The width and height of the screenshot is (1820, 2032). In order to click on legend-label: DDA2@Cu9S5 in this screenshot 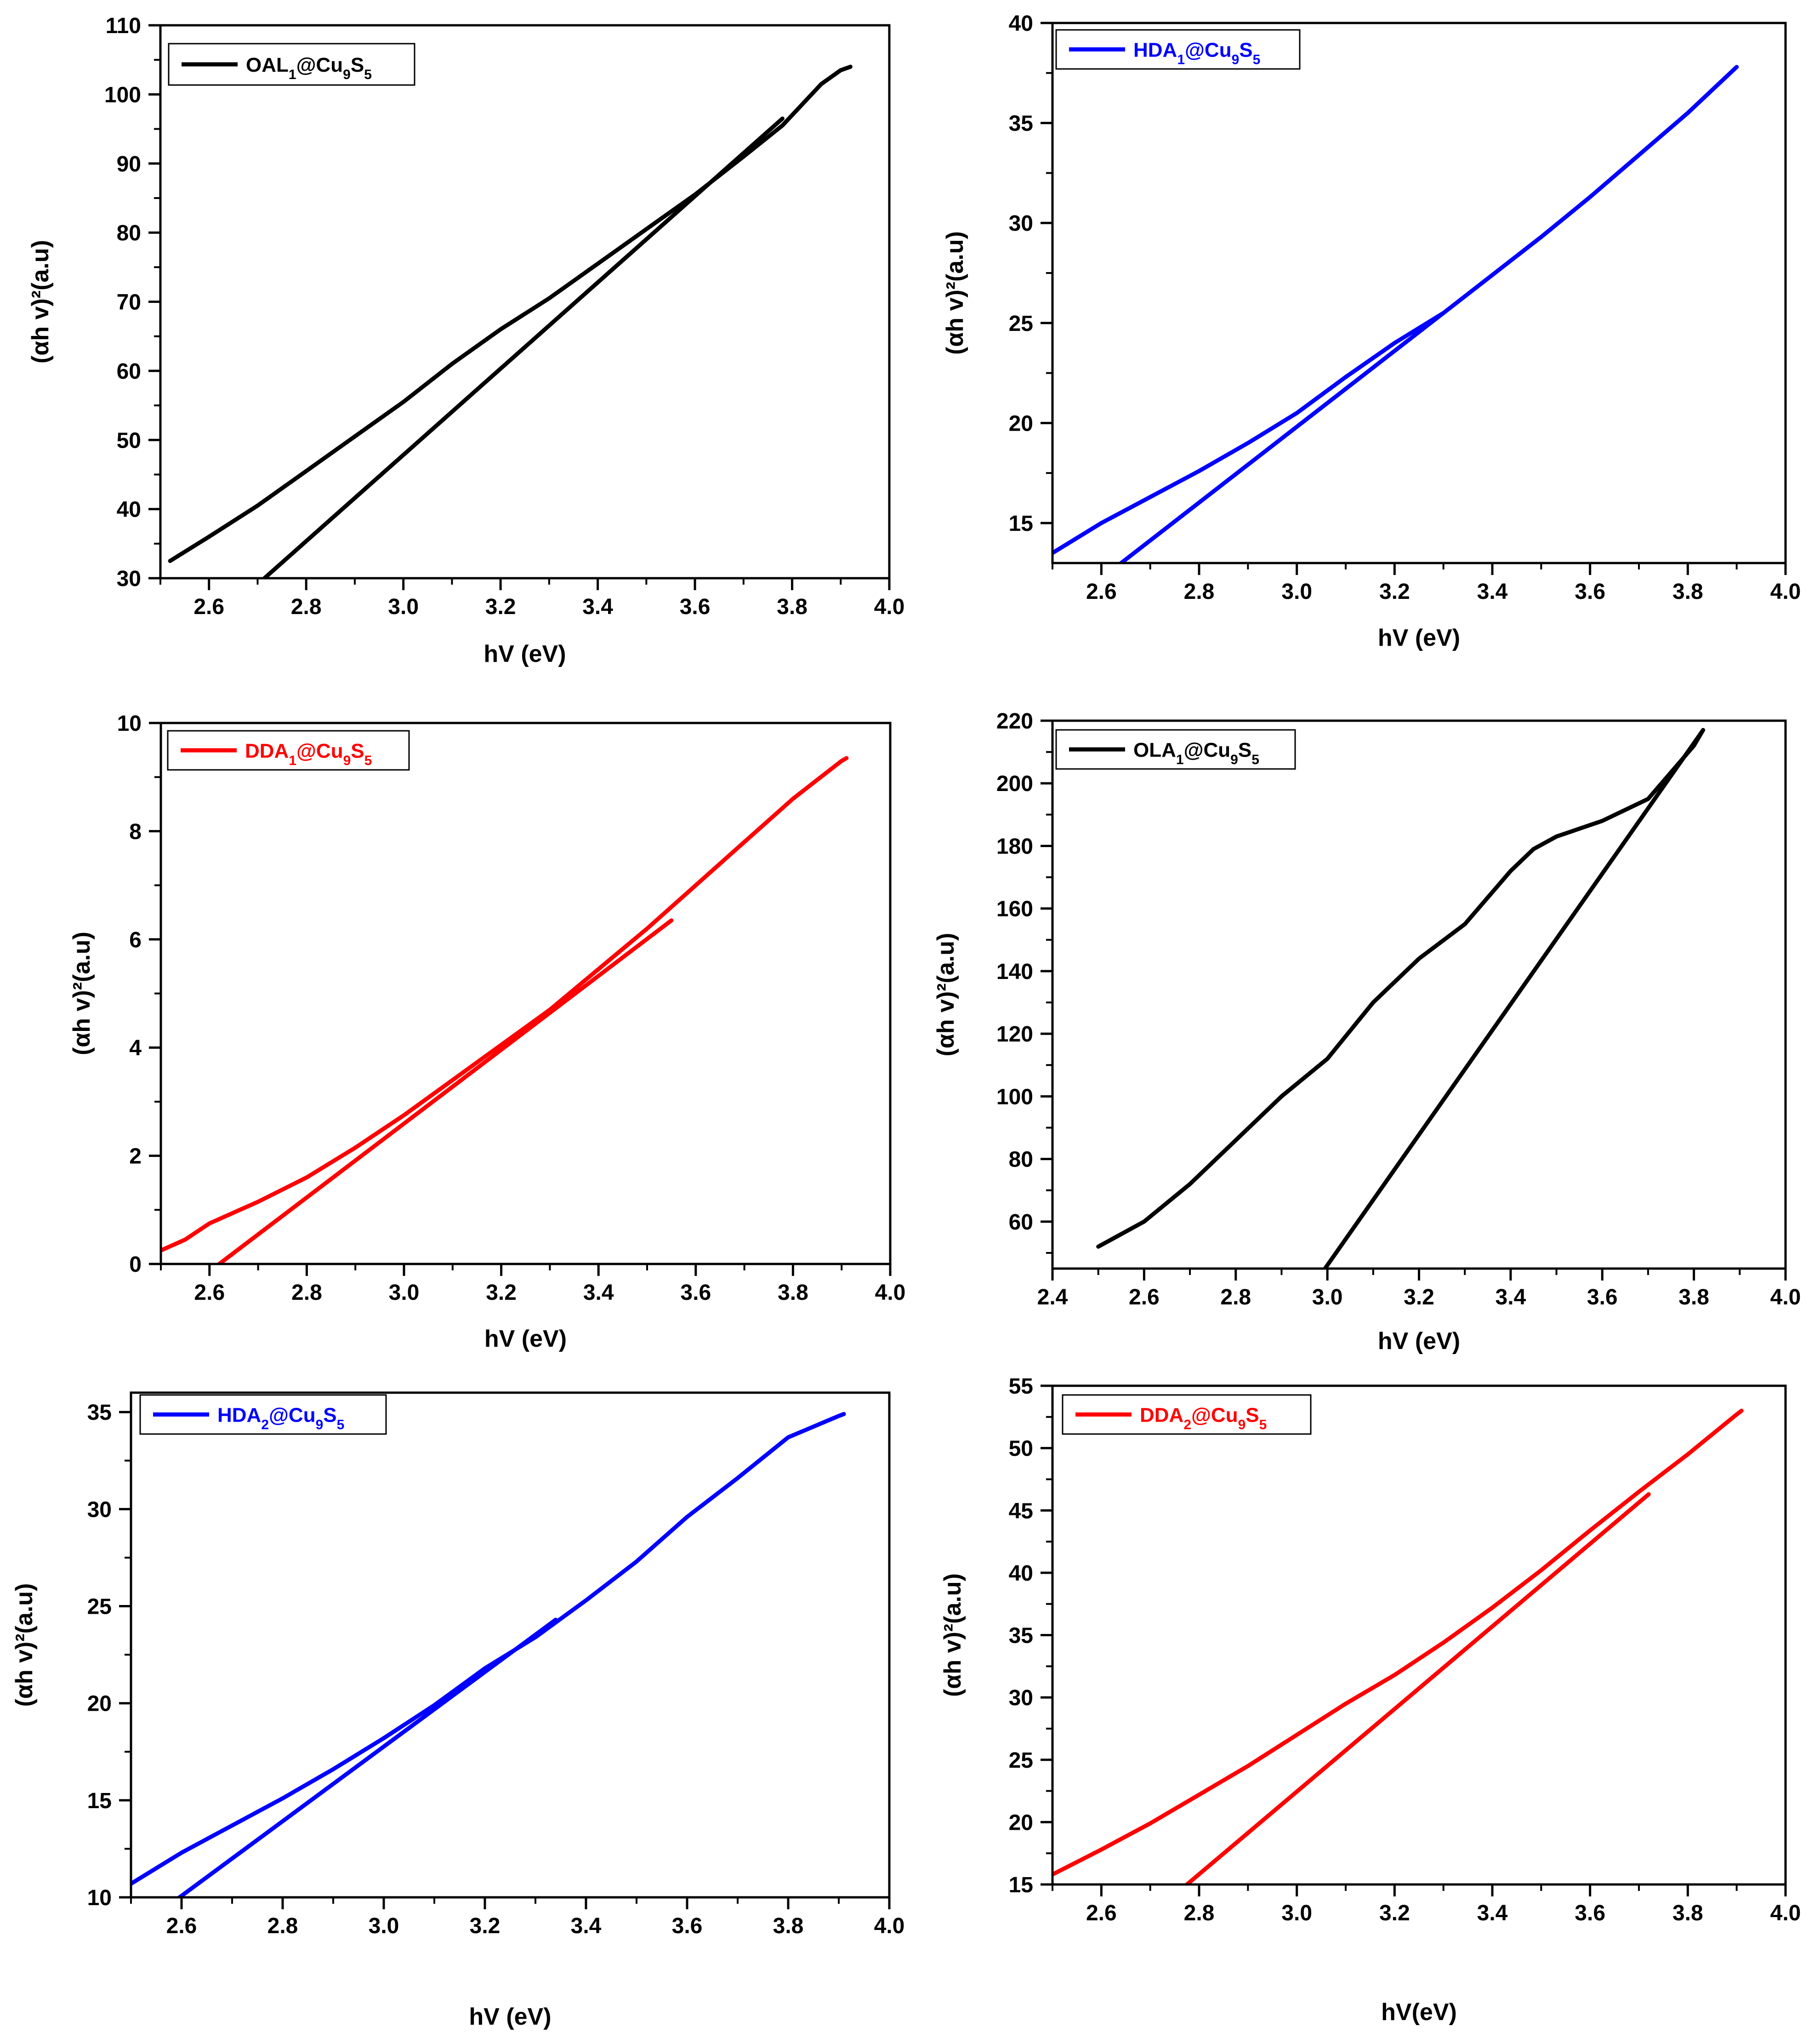, I will do `click(1203, 1418)`.